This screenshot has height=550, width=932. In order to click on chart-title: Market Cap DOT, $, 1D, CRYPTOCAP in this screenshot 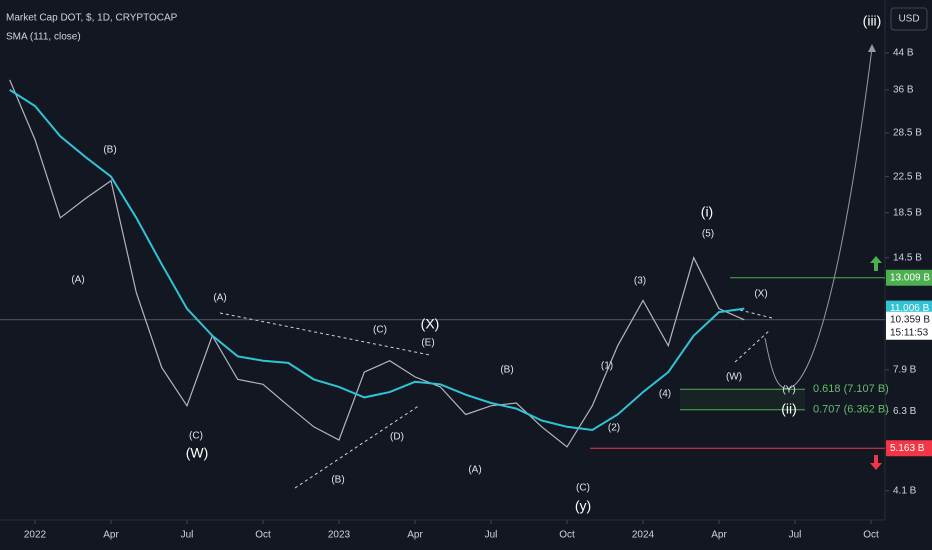, I will do `click(92, 18)`.